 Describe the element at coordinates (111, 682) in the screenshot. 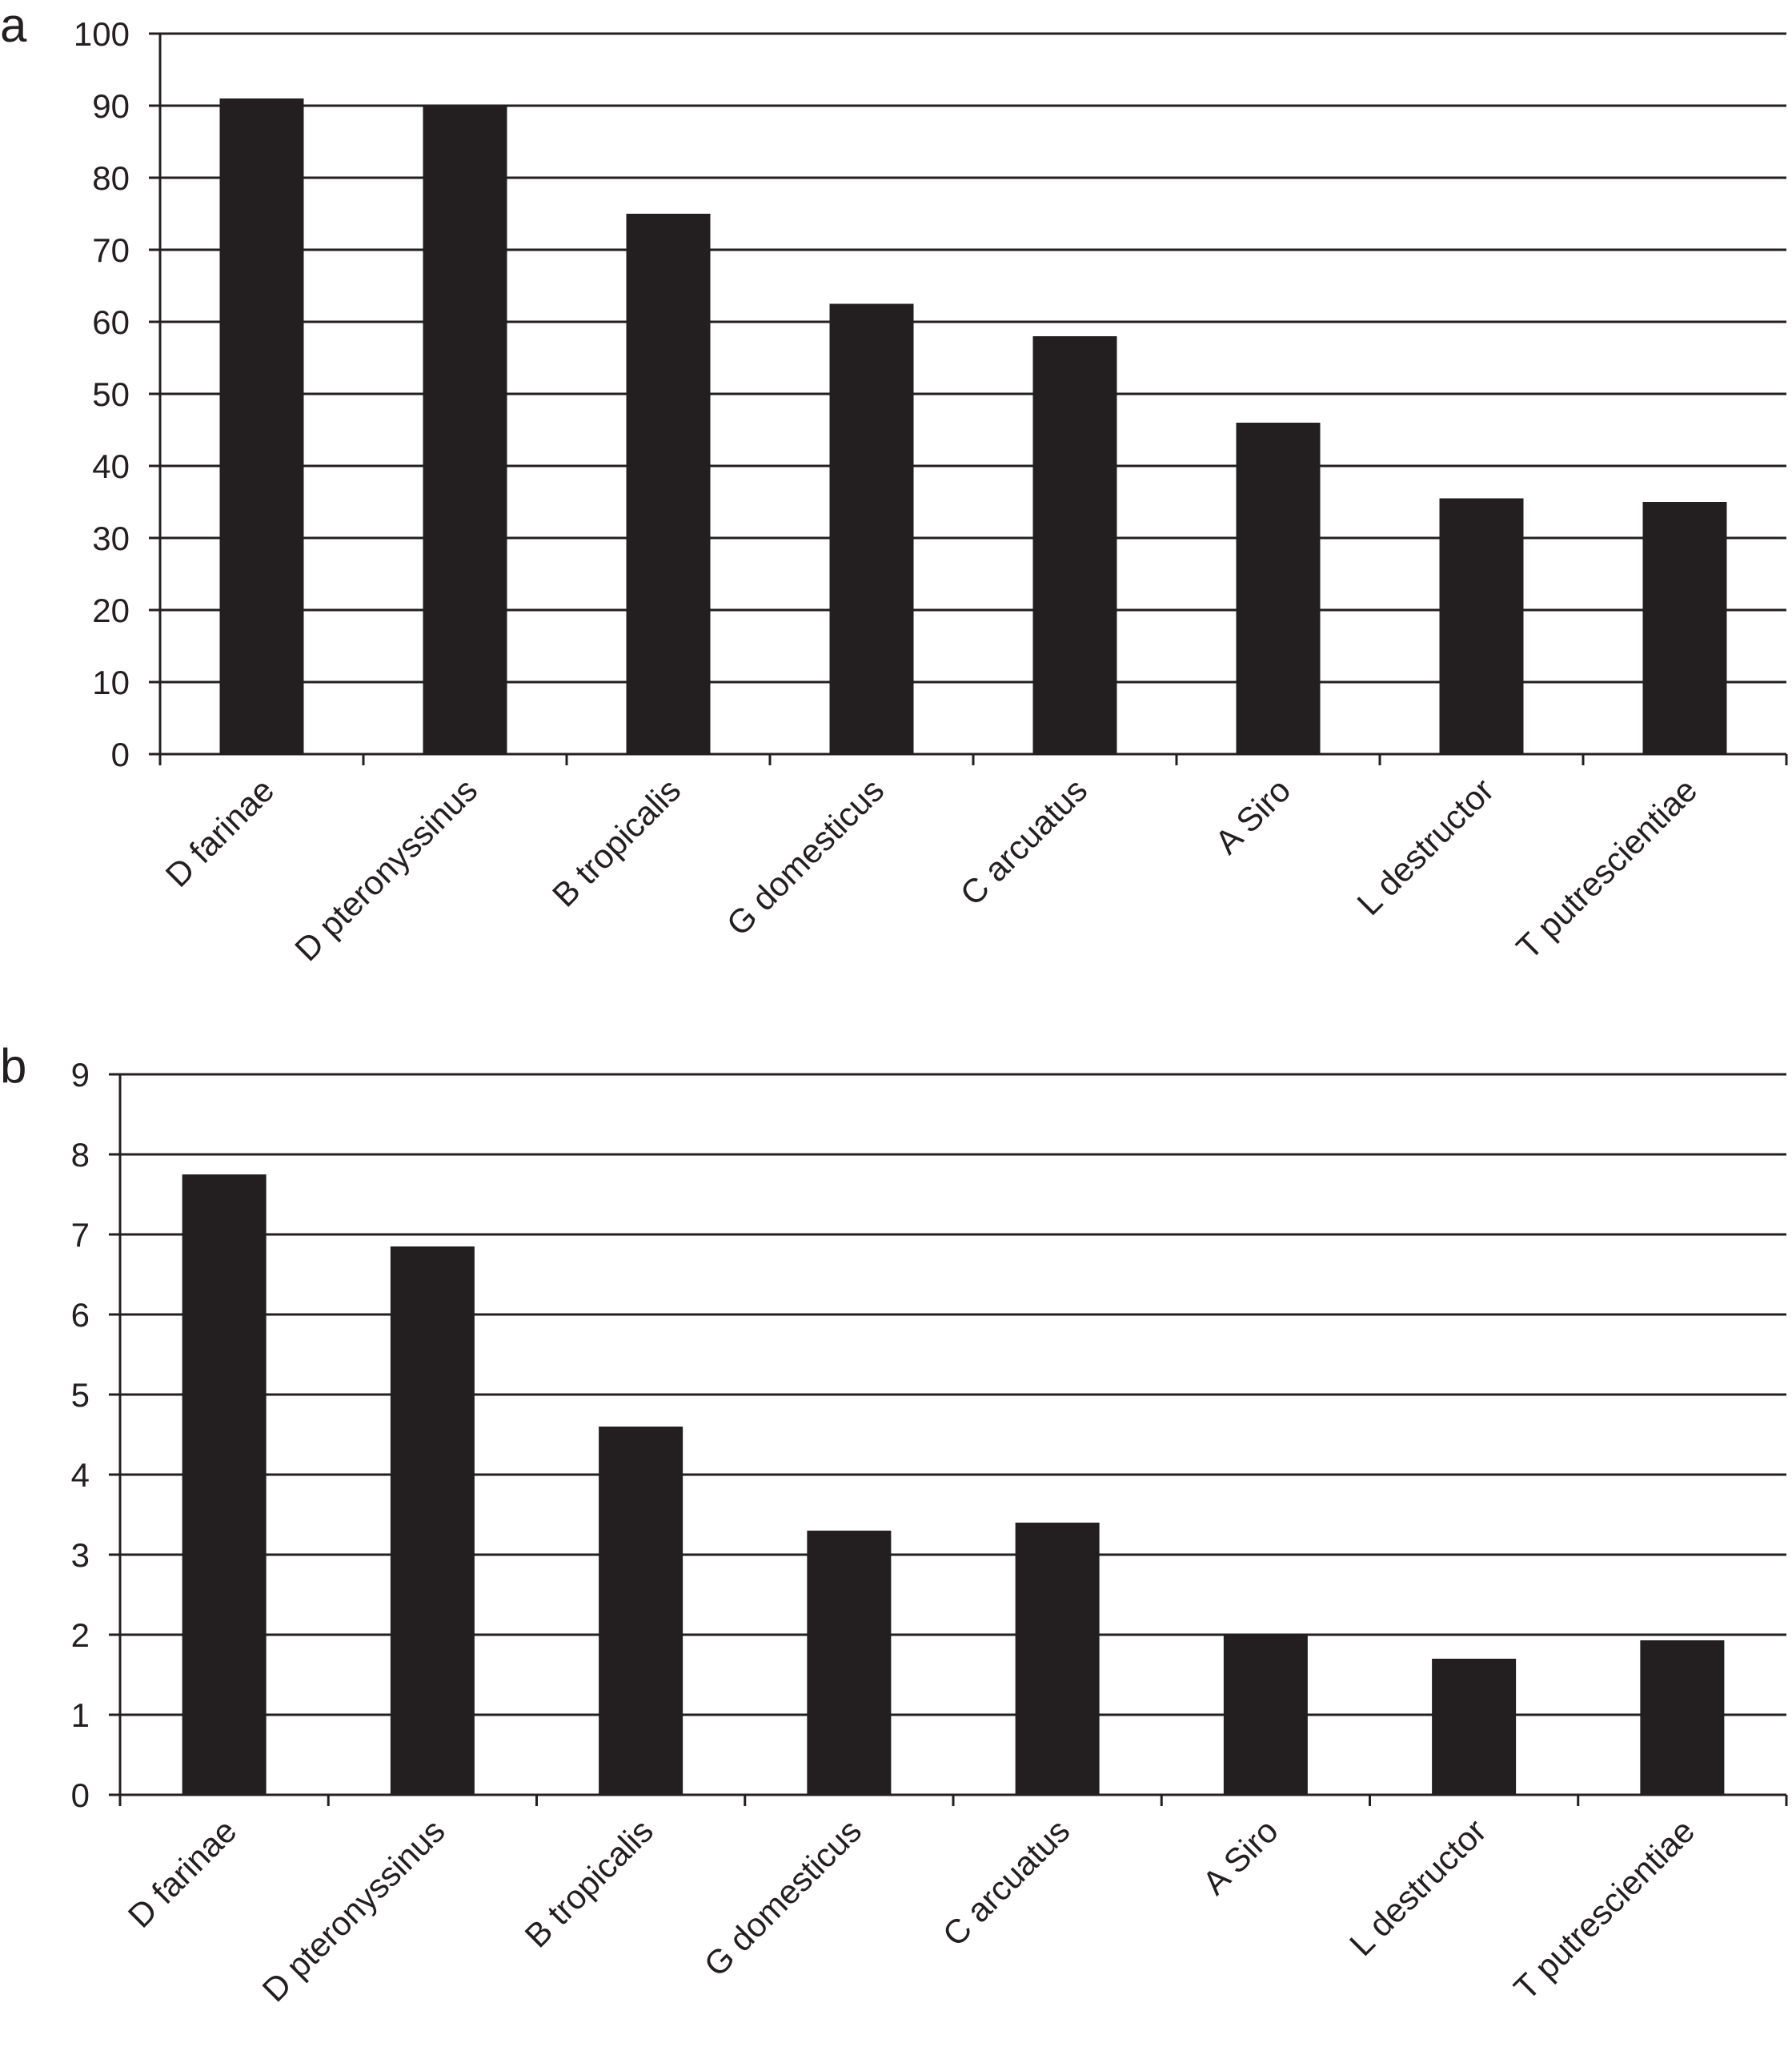

I see `y-tick-label: 10` at that location.